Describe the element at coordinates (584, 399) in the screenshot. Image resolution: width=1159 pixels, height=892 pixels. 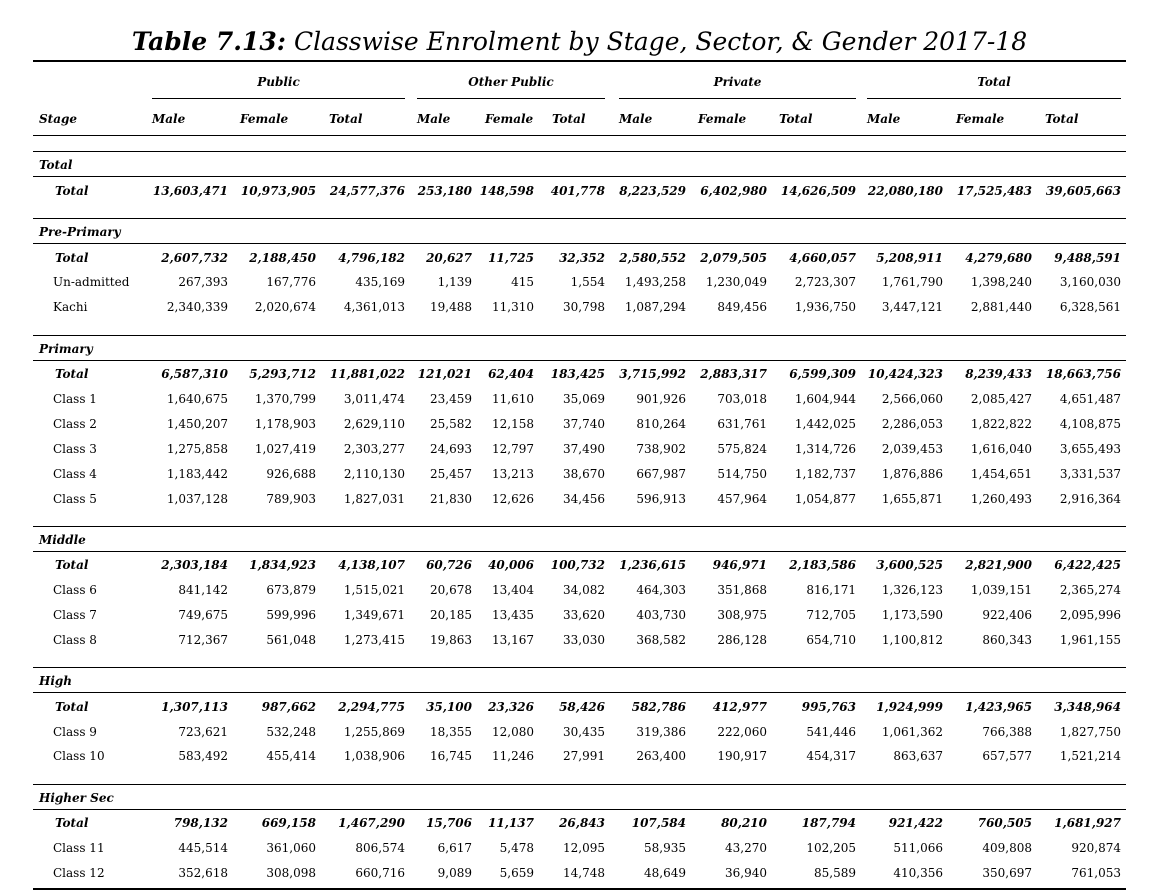
I see `table-cell: 35,069` at that location.